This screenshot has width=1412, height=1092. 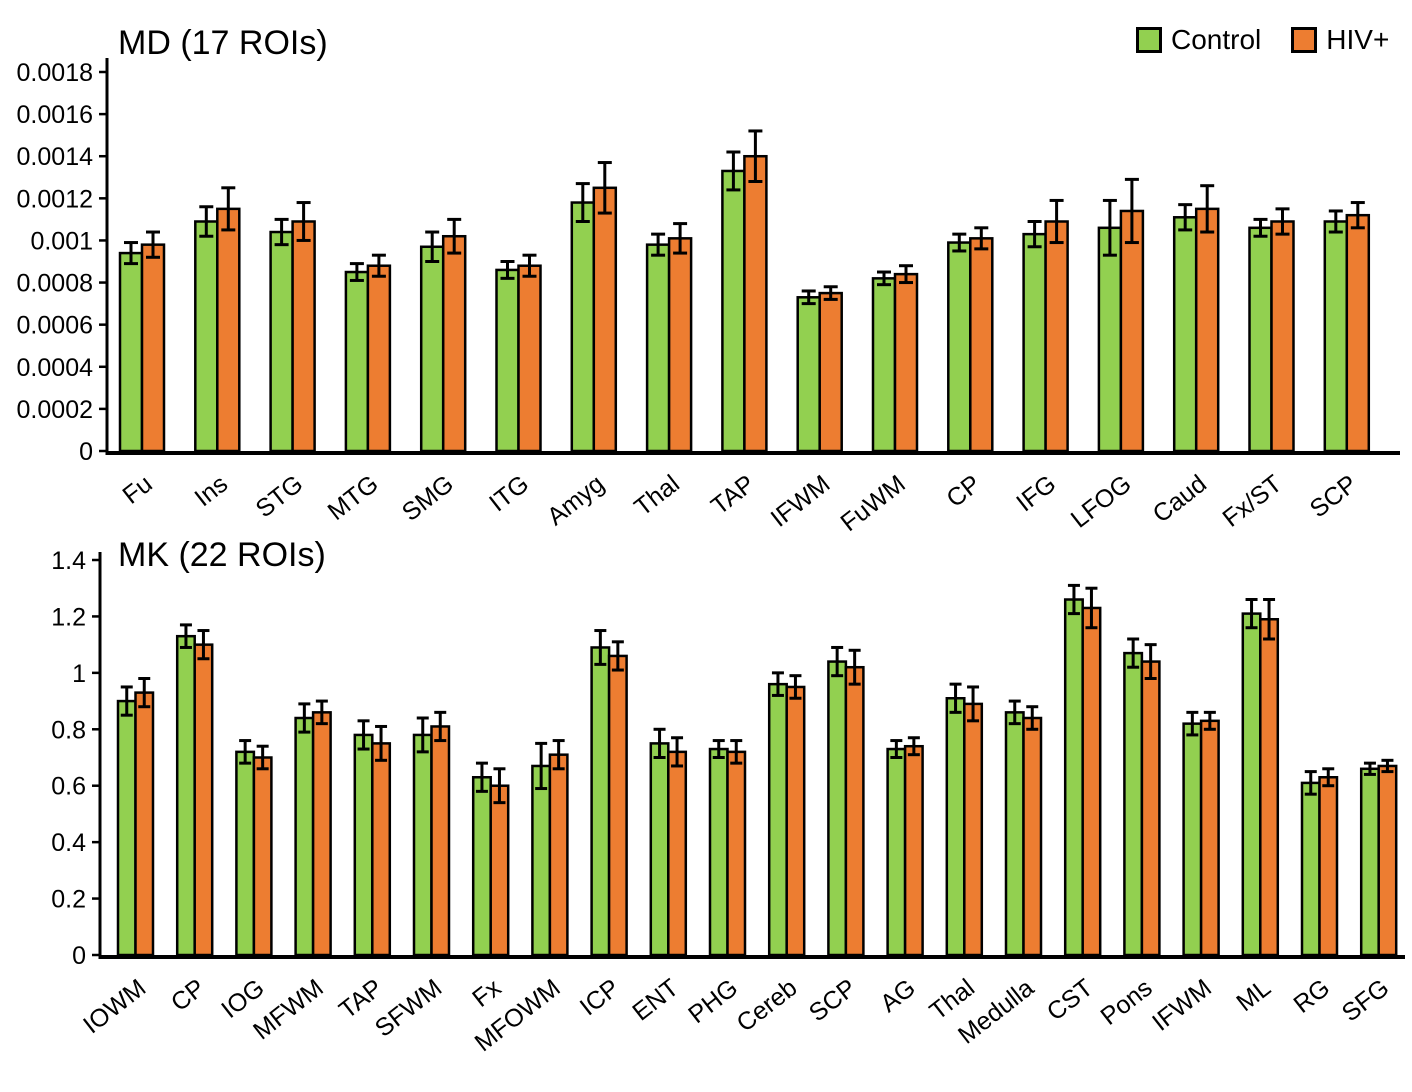 What do you see at coordinates (408, 1008) in the screenshot?
I see `category-label-mk-22-rois--sfwm: SFWM` at bounding box center [408, 1008].